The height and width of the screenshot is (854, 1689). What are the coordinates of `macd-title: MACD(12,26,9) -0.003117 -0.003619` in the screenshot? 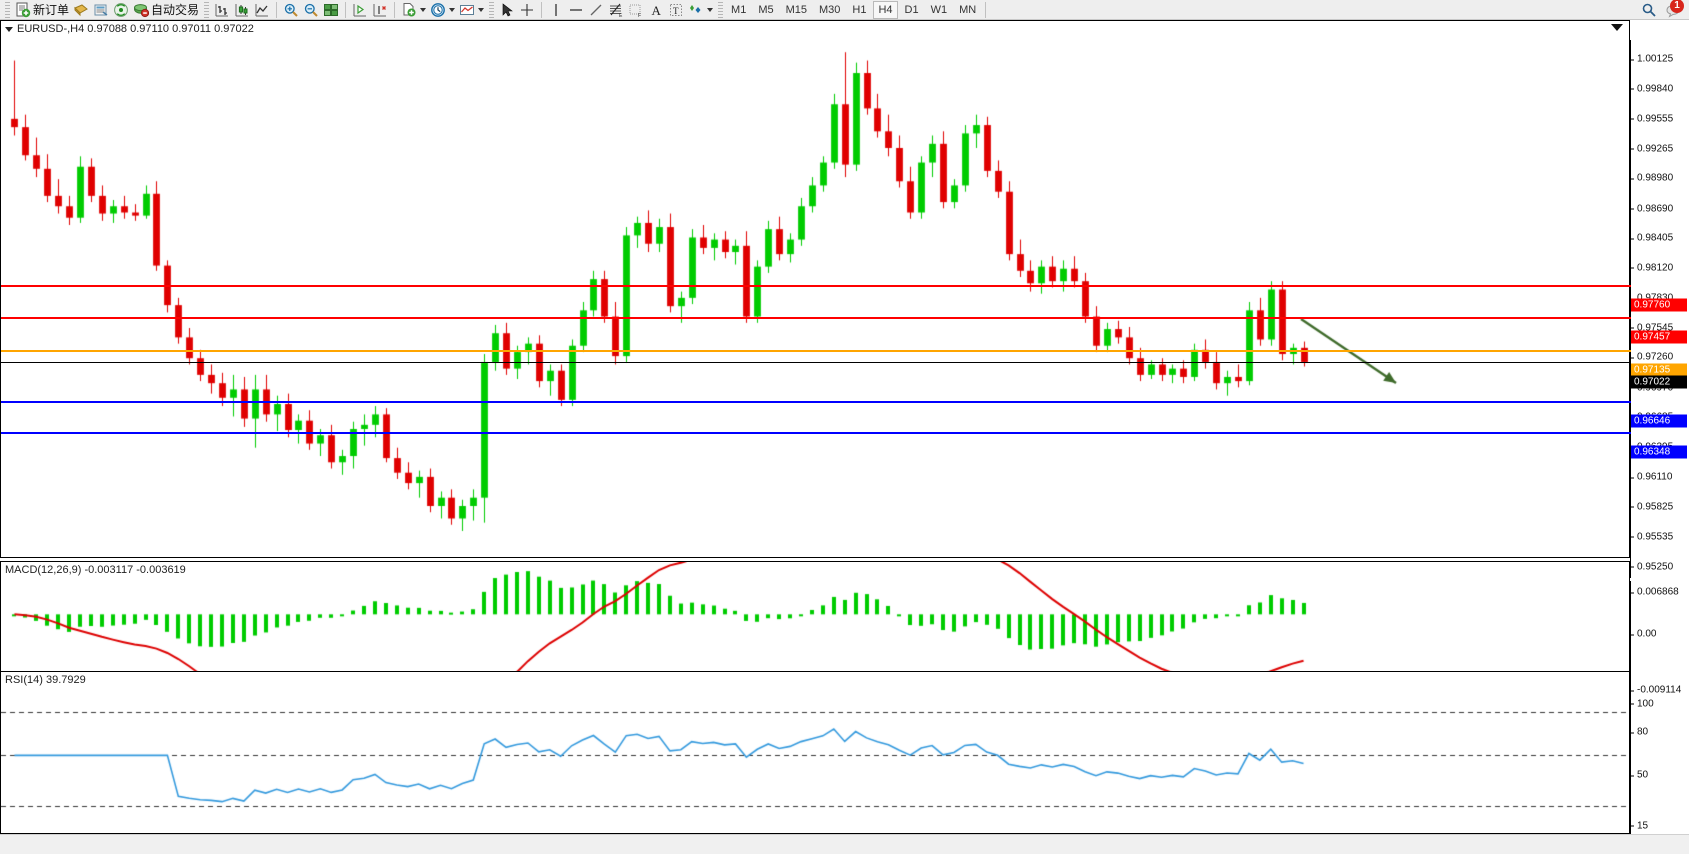 It's located at (95, 570).